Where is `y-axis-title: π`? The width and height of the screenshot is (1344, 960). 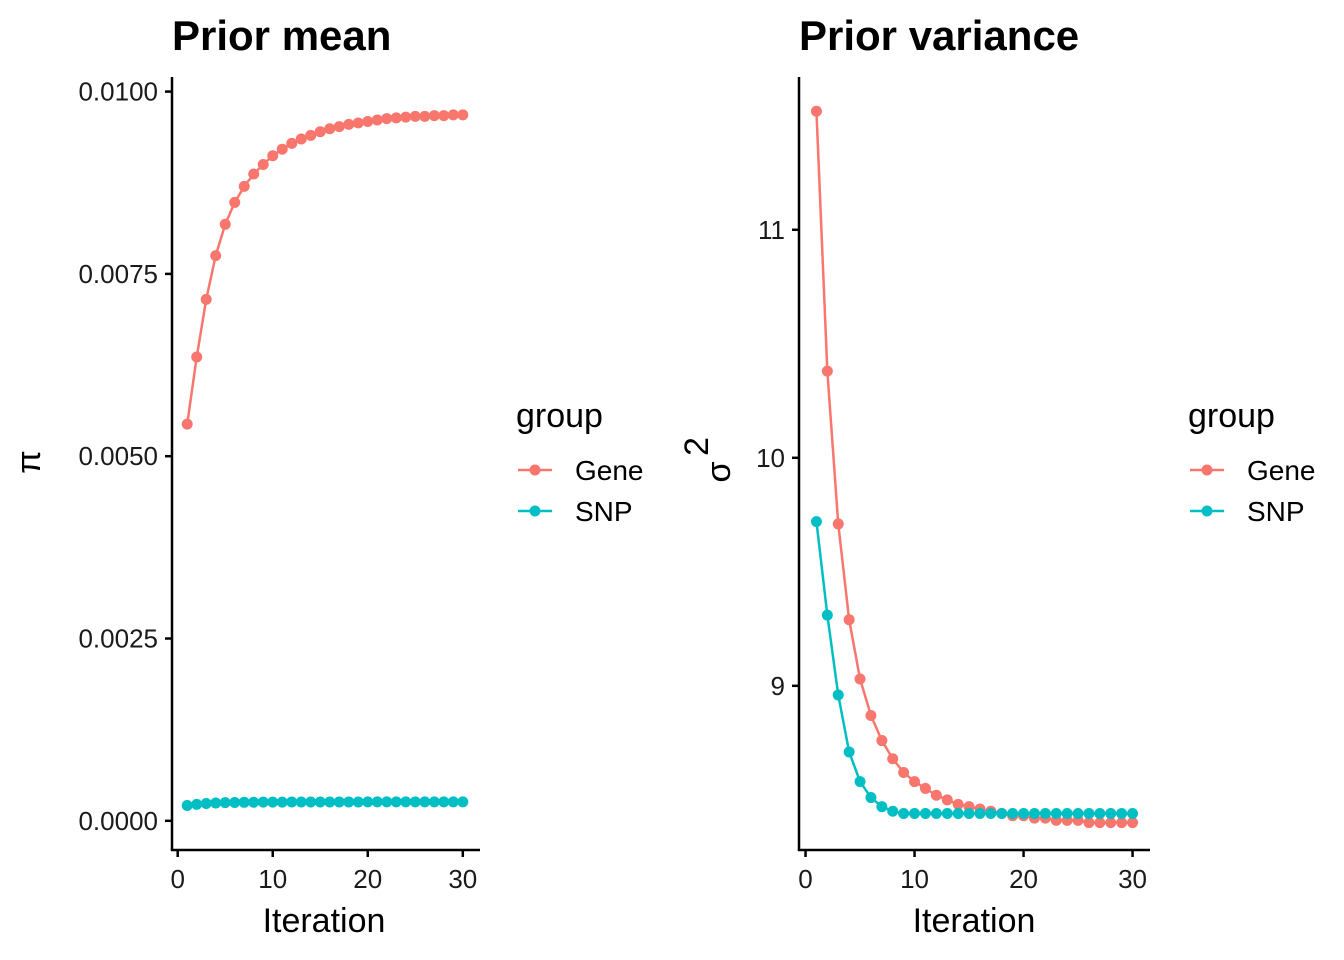 y-axis-title: π is located at coordinates (29, 461).